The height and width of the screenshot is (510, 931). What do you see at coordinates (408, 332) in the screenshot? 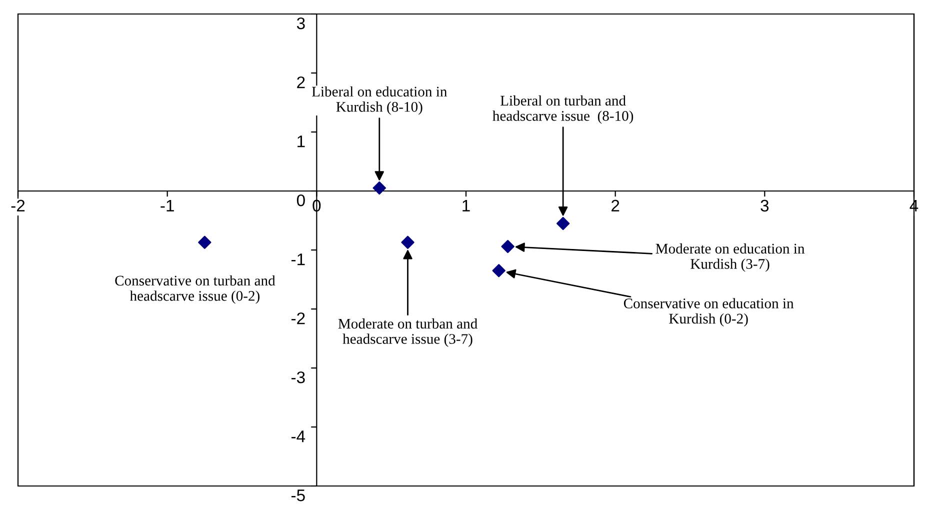
I see `annotation: Moderate on turban and headscarve issue (3-7)` at bounding box center [408, 332].